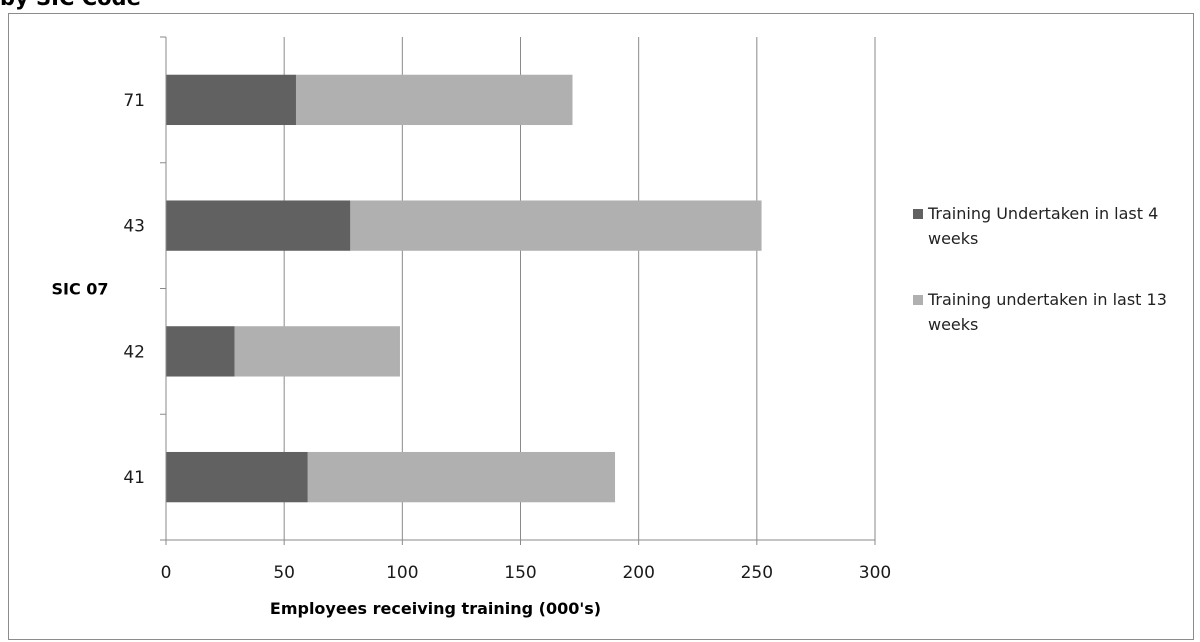 This screenshot has height=642, width=1200. I want to click on legend-label: Training undertaken in last 13 weeks, so click(1047, 312).